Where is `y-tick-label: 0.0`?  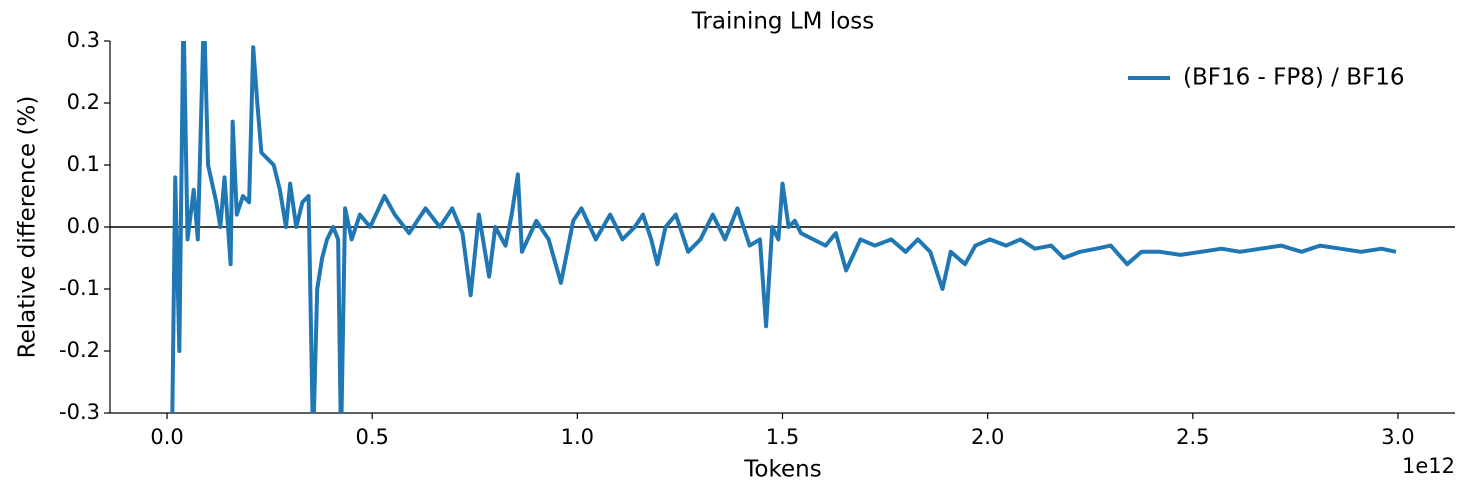
y-tick-label: 0.0 is located at coordinates (83, 226).